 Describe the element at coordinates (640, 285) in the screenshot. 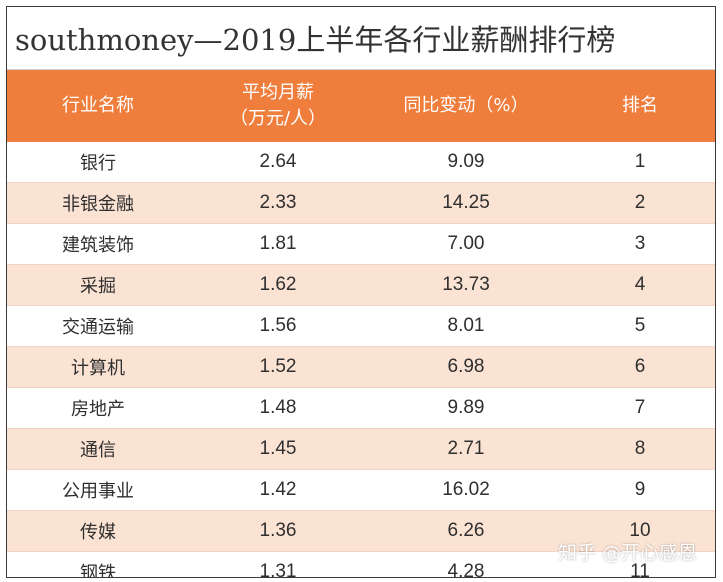

I see `rank-cell: 4` at that location.